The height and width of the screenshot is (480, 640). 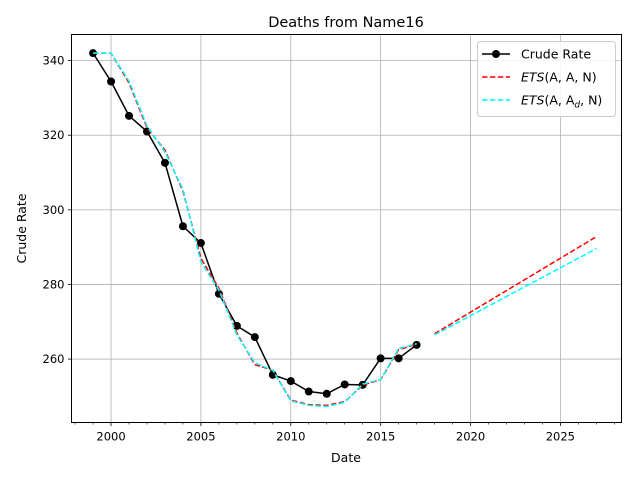 What do you see at coordinates (346, 23) in the screenshot?
I see `chart-title: Deaths from Name16` at bounding box center [346, 23].